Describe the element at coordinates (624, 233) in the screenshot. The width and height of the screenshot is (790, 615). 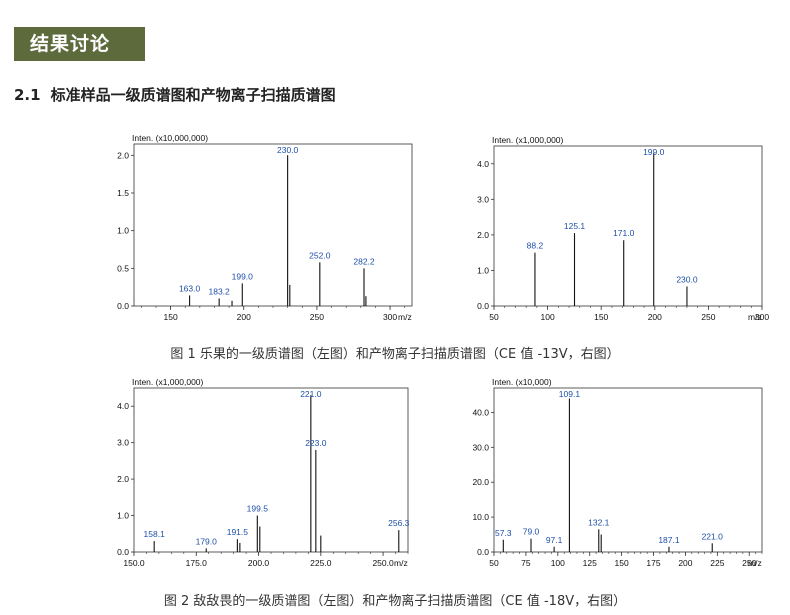
I see `peak-label: 171.0` at that location.